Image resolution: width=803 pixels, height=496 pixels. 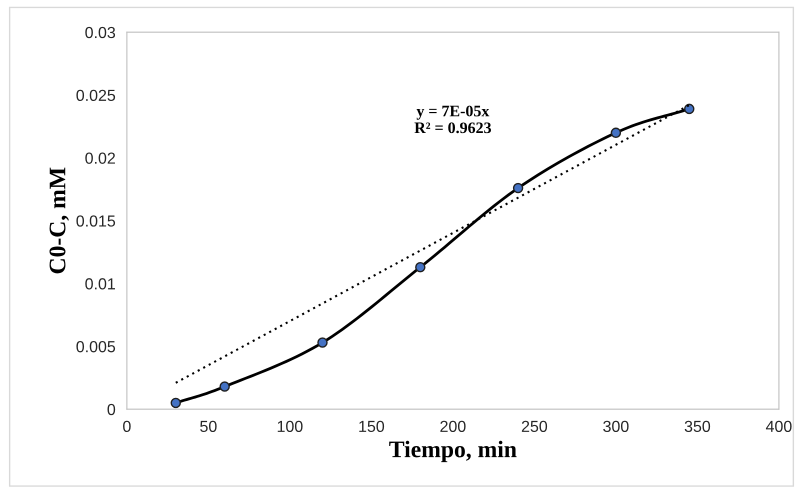 I want to click on x-tick-label: 50, so click(x=208, y=426).